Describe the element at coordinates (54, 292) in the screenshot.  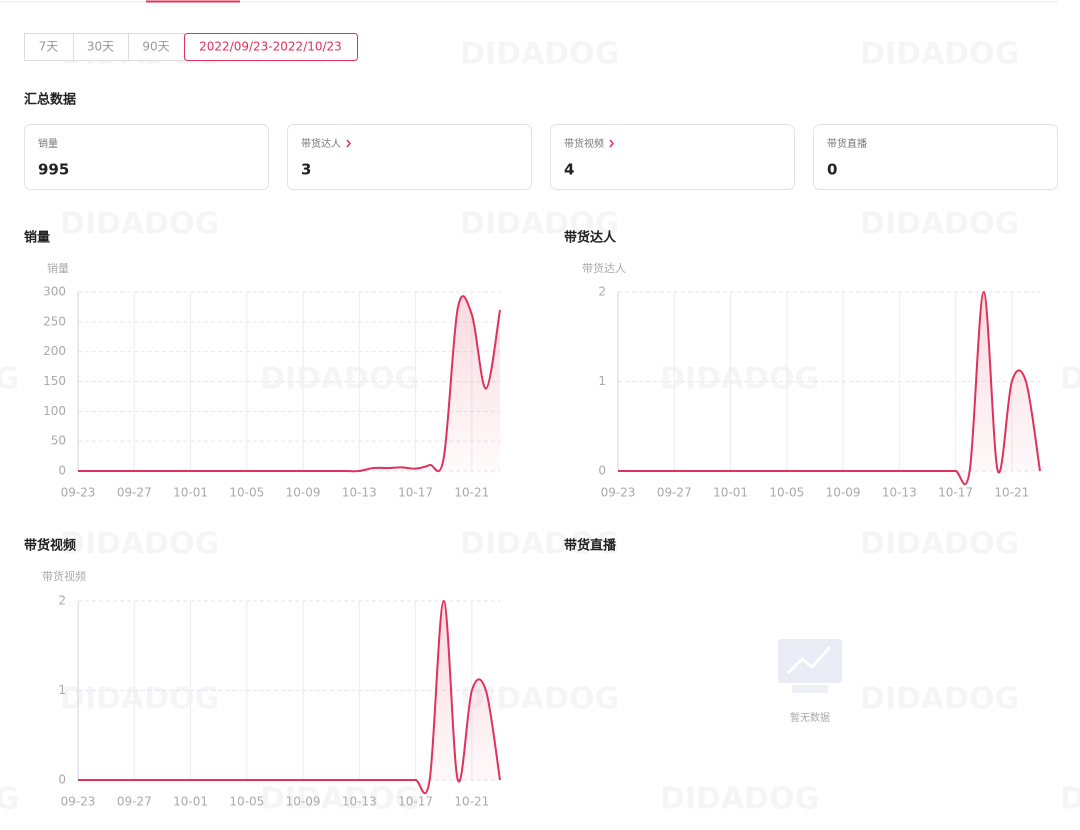
I see `y-tick-label: 300` at that location.